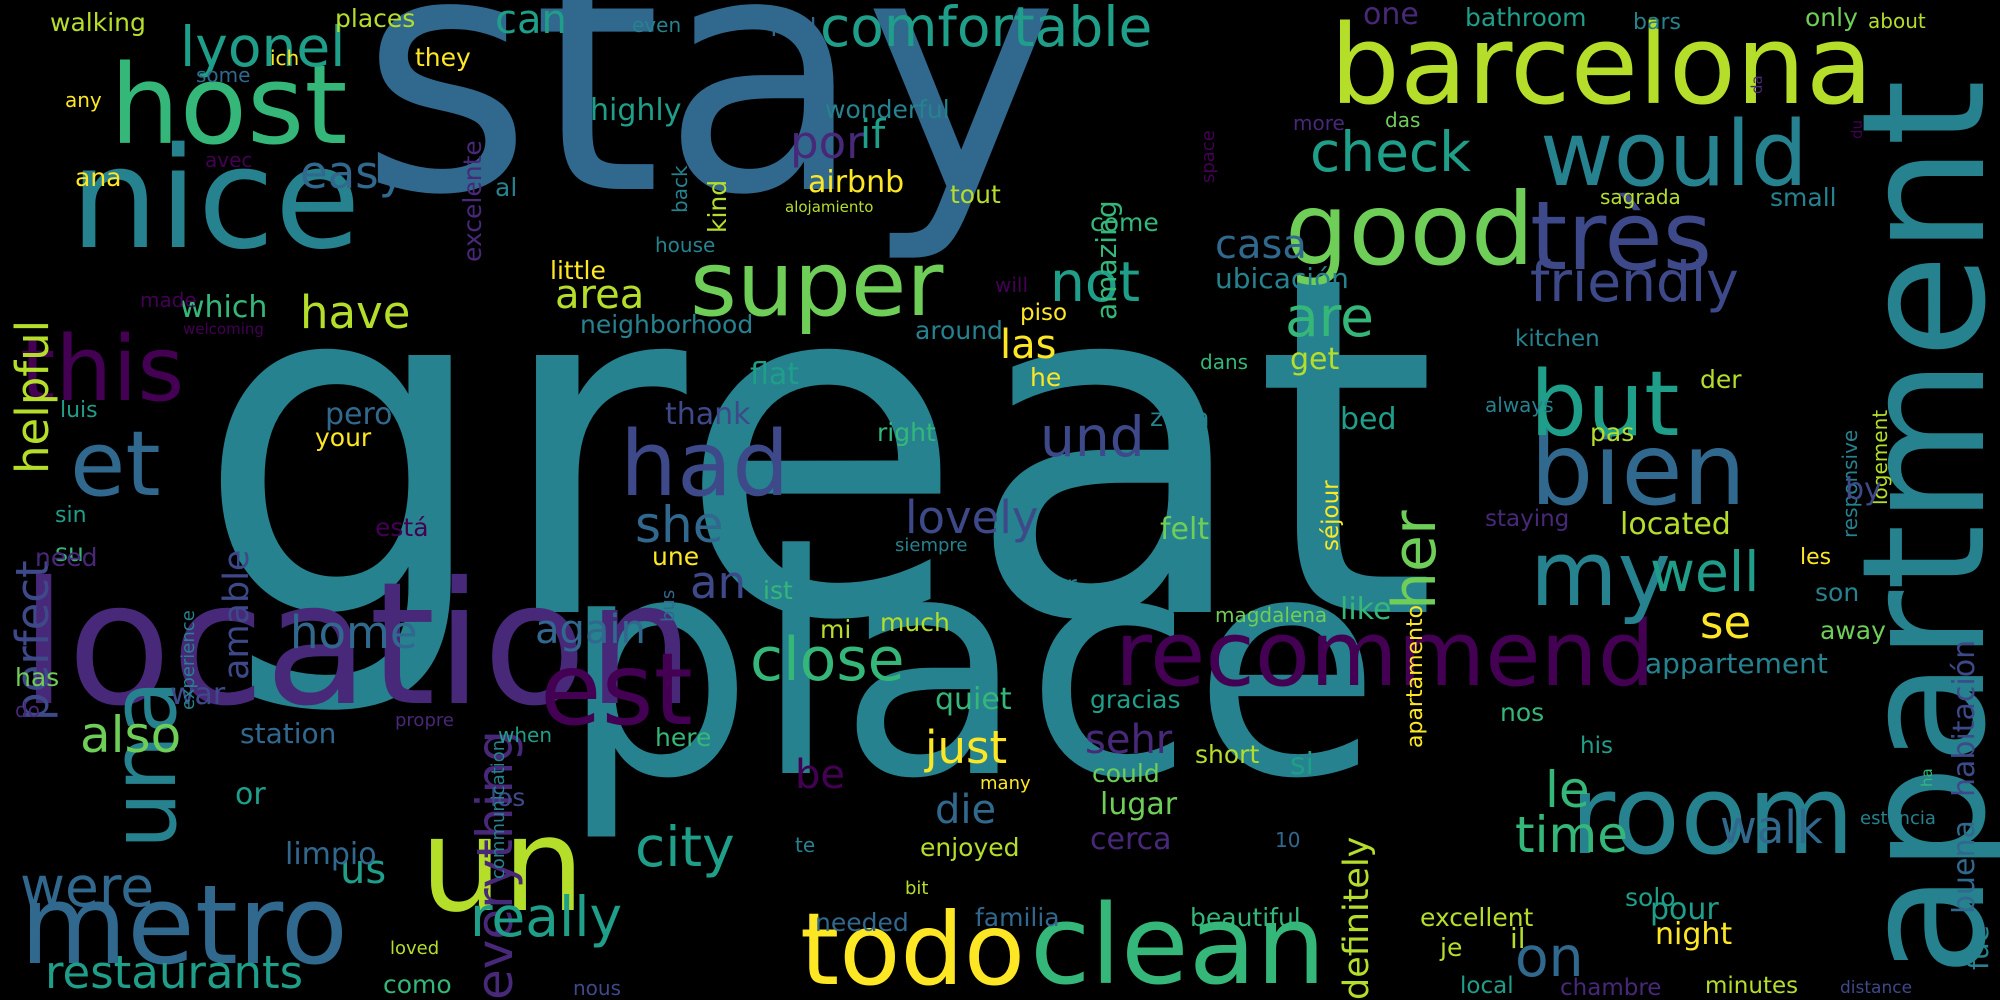 Image resolution: width=2000 pixels, height=1000 pixels. Describe the element at coordinates (1803, 197) in the screenshot. I see `word-small: small` at that location.